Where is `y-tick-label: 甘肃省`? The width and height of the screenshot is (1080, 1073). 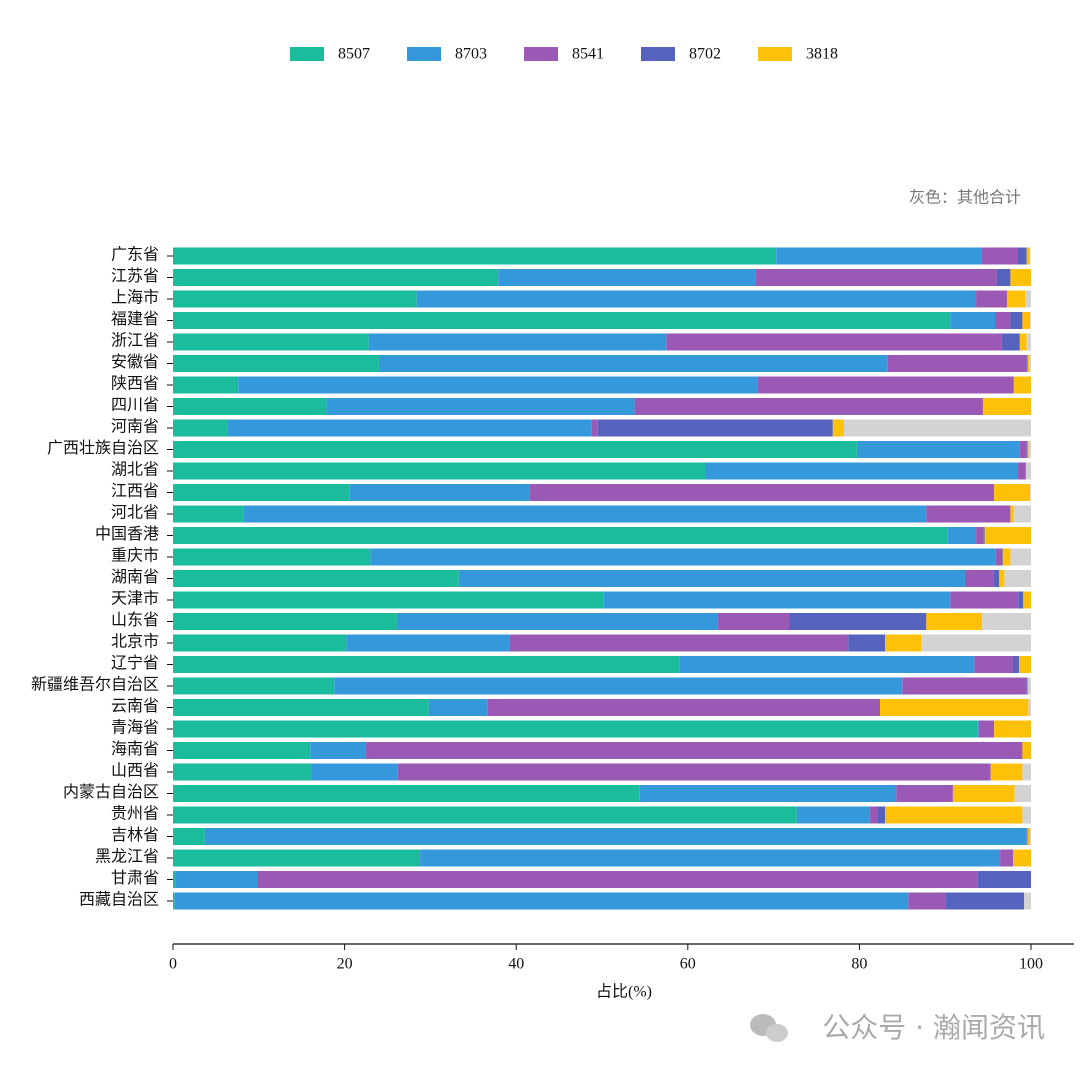 y-tick-label: 甘肃省 is located at coordinates (135, 878).